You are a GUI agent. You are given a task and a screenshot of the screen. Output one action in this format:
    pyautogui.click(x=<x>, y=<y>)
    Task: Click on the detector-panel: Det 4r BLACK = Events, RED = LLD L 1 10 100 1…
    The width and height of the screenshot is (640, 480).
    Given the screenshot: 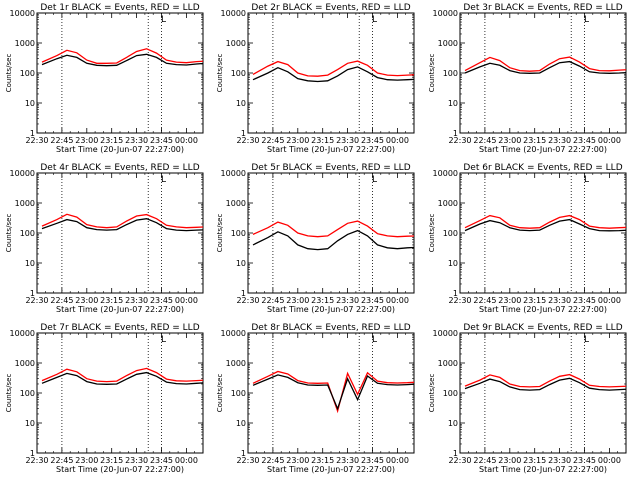 What is the action you would take?
    pyautogui.click(x=104, y=238)
    